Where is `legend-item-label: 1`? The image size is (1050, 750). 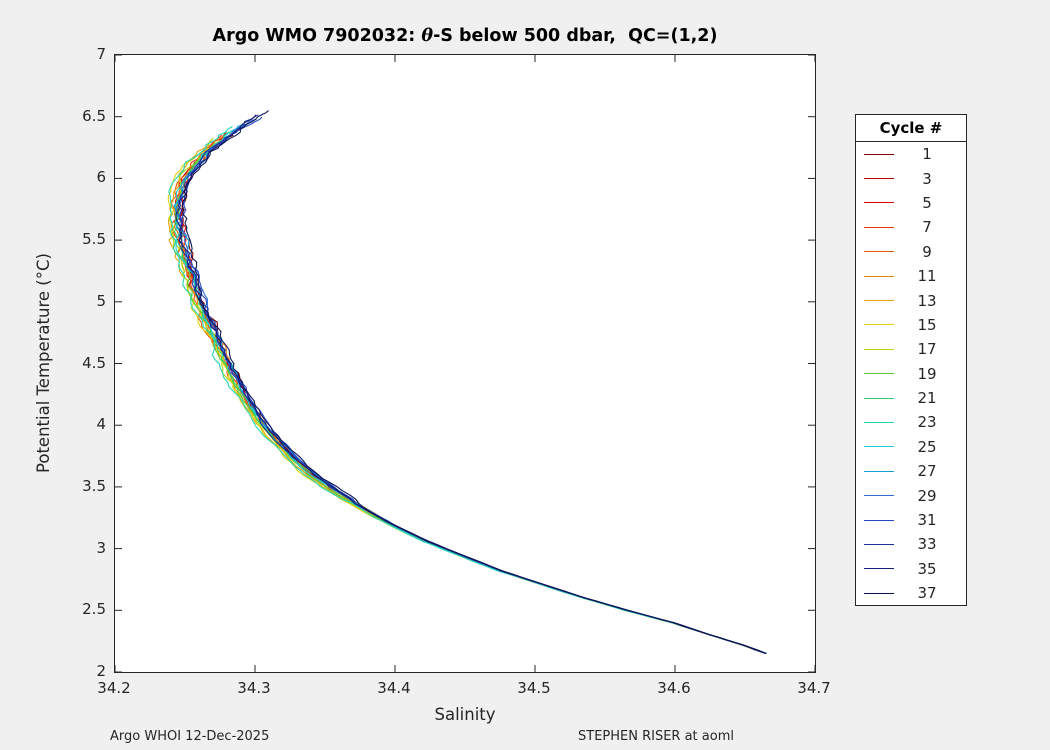
legend-item-label: 1 is located at coordinates (927, 154).